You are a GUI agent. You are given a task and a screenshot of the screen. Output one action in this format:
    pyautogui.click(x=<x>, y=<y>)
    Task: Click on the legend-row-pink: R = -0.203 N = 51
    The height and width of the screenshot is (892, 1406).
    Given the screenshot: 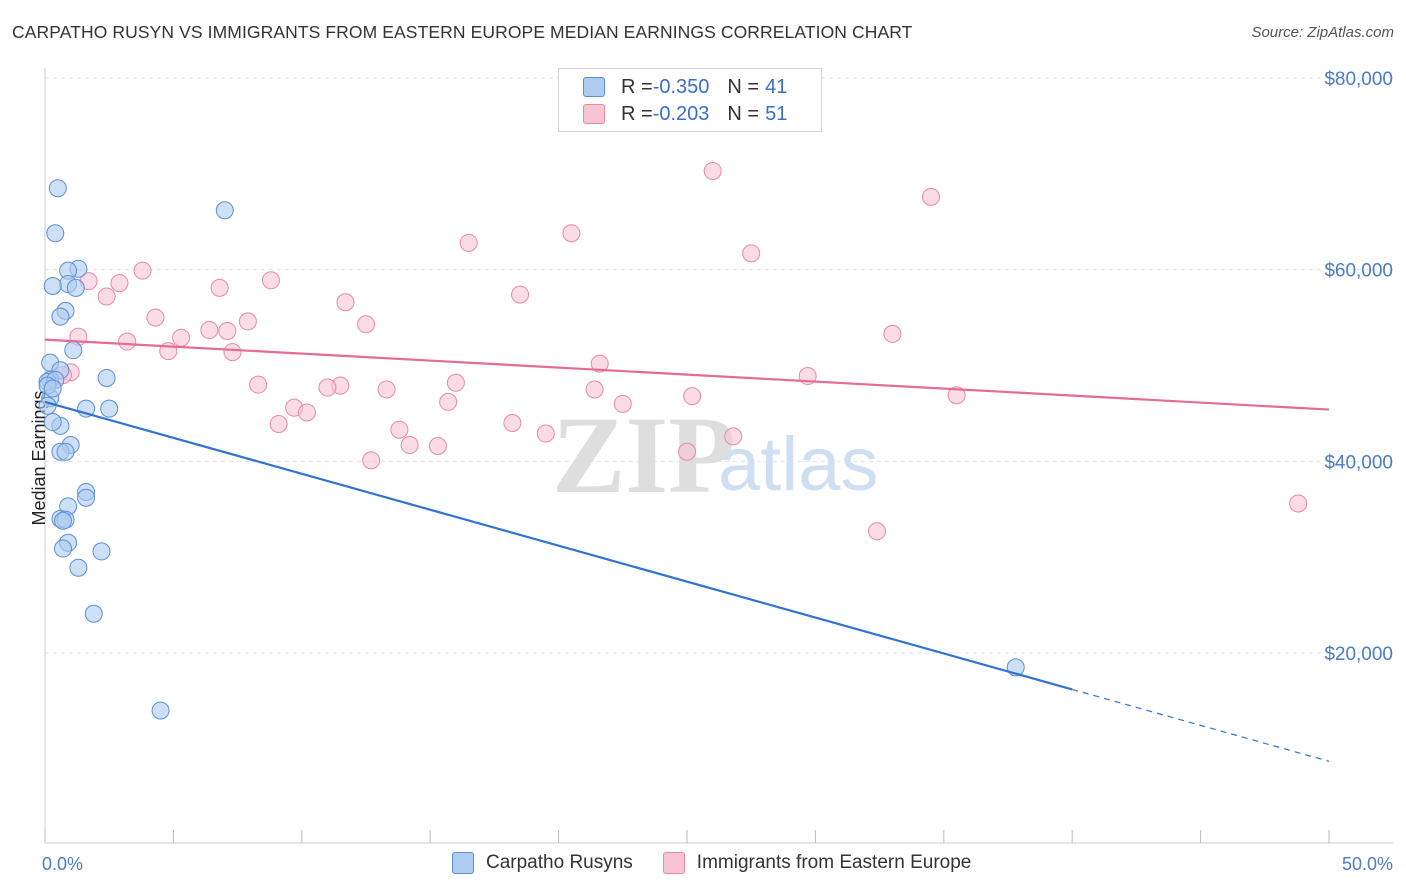 What is the action you would take?
    pyautogui.click(x=685, y=114)
    